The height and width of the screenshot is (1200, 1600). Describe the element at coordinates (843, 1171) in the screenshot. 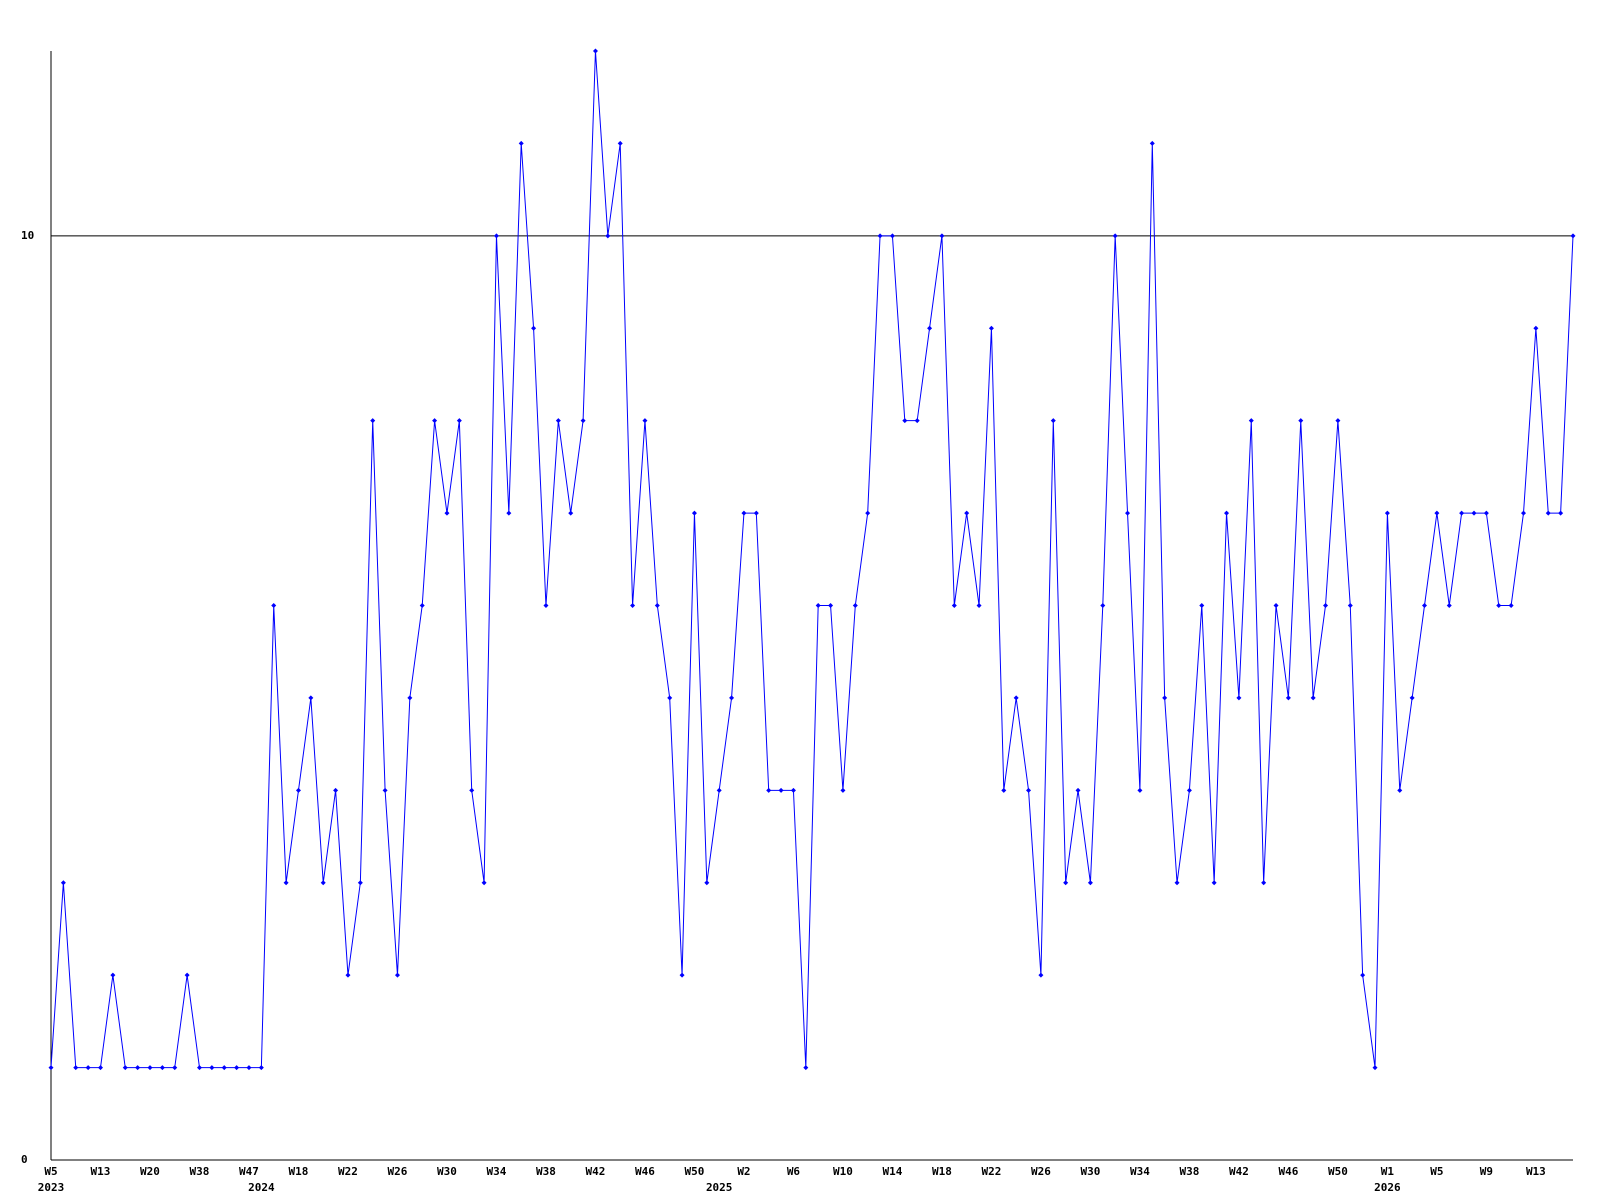

I see `x-tick-label: W10` at that location.